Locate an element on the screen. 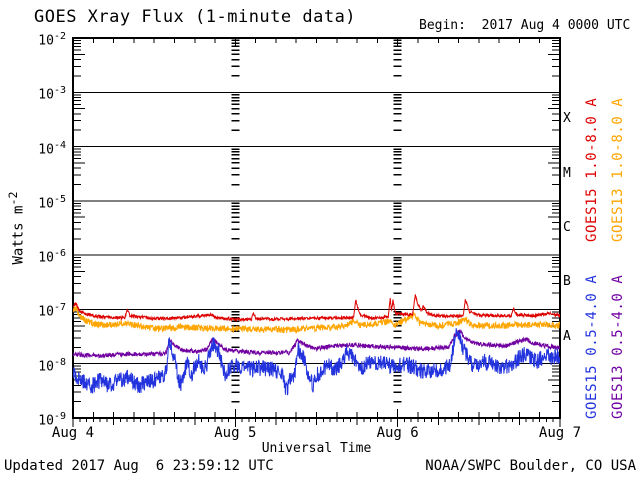  flare-class-m: M is located at coordinates (567, 173).